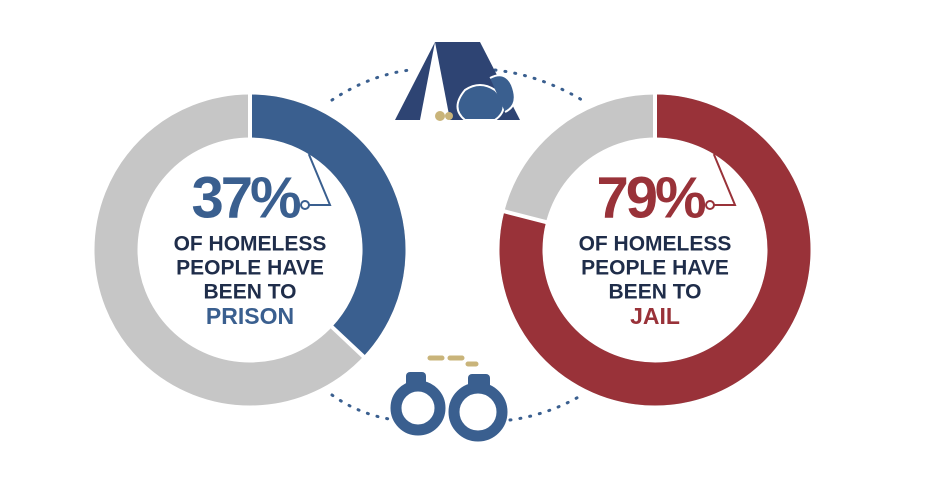 This screenshot has width=931, height=500. What do you see at coordinates (327, 225) in the screenshot?
I see `donut-segment` at bounding box center [327, 225].